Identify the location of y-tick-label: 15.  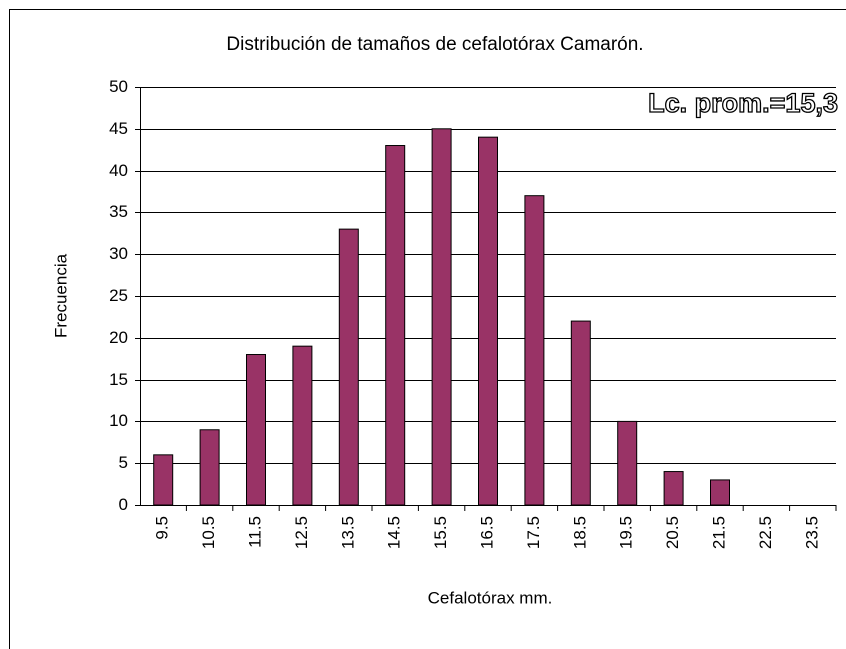
(118, 379).